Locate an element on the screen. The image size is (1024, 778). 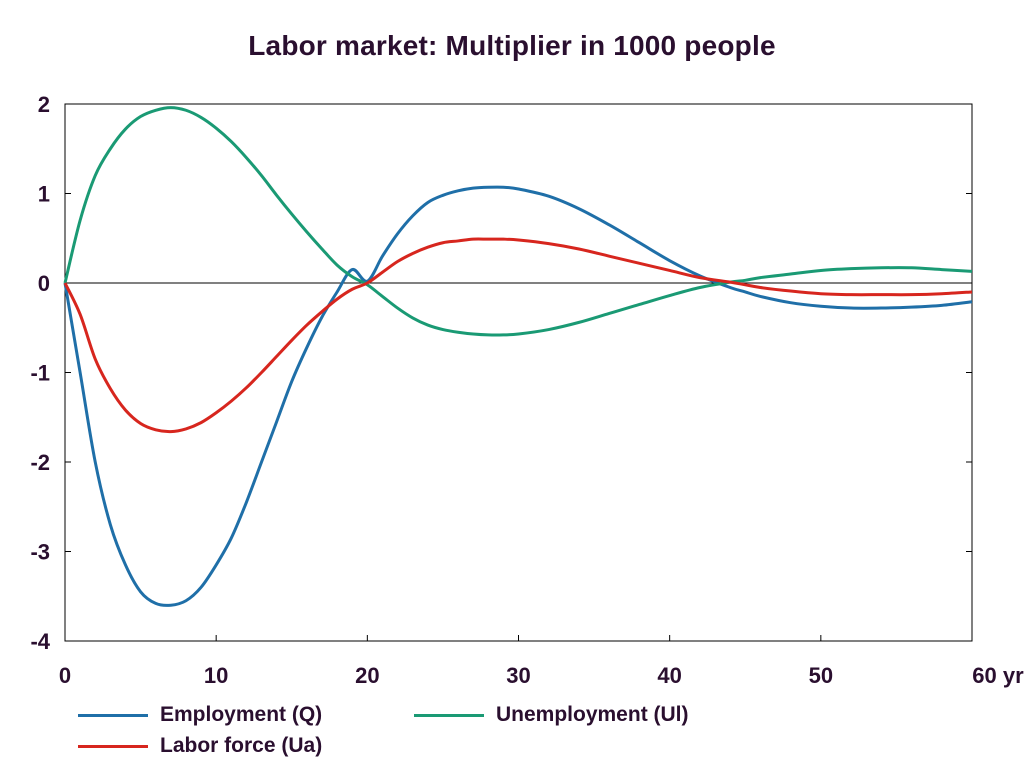
y-tick-label: 0 is located at coordinates (44, 283).